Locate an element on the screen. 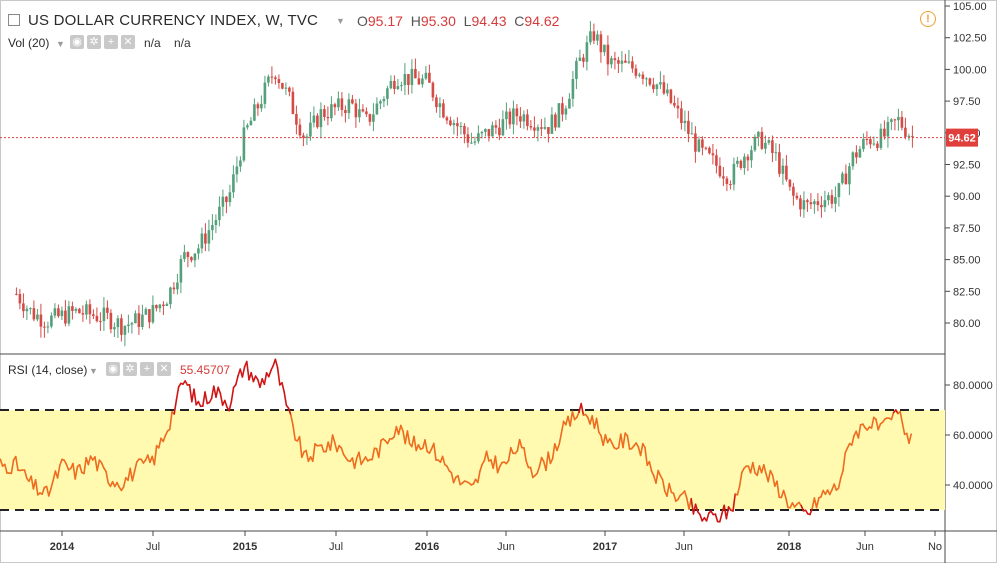 This screenshot has width=997, height=568. time-tick-label: Jul is located at coordinates (153, 547).